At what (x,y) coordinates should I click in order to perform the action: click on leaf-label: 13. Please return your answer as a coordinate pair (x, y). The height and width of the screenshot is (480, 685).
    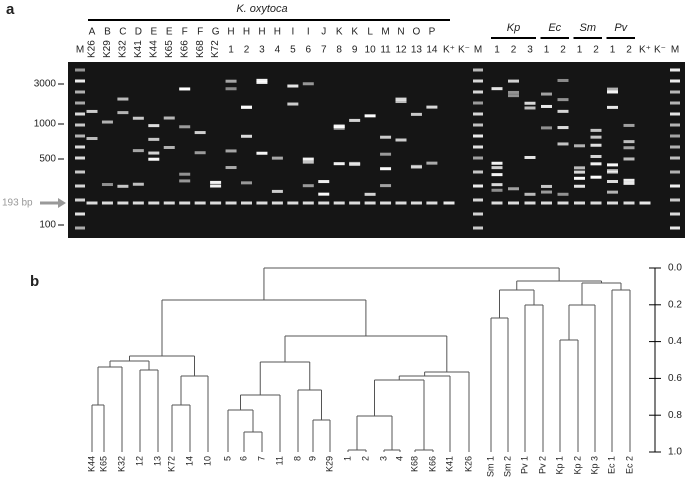
    Looking at the image, I should click on (157, 461).